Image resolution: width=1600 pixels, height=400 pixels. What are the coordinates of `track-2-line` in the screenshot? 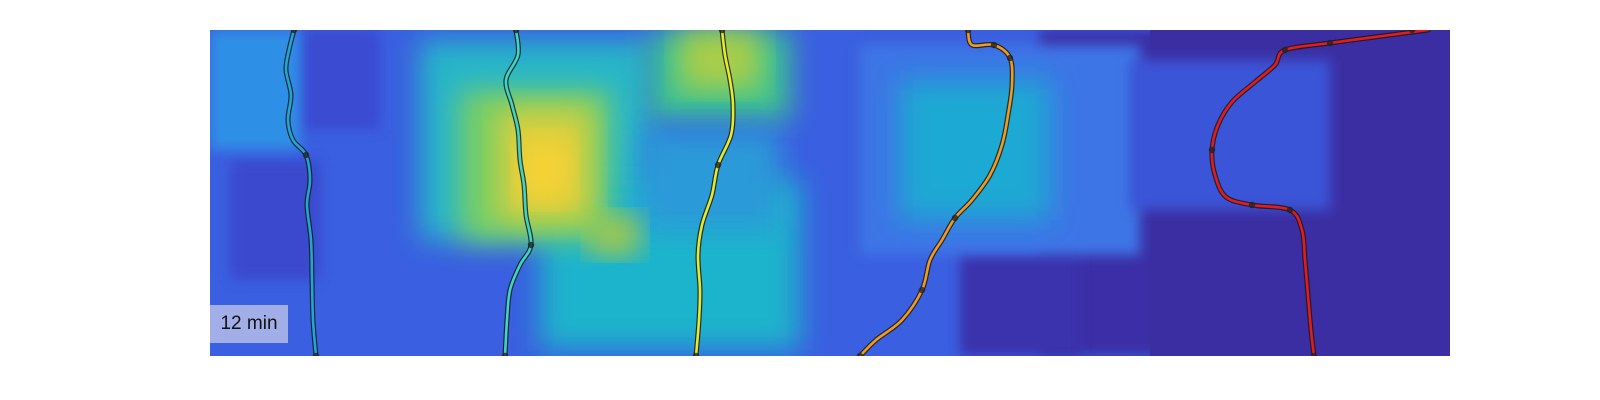 It's located at (518, 193).